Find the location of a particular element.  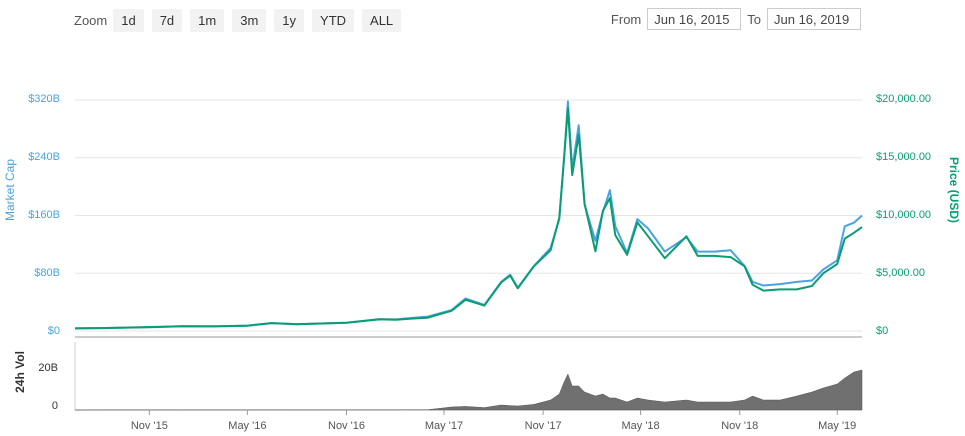

x-tick-label: May '18 is located at coordinates (641, 426).